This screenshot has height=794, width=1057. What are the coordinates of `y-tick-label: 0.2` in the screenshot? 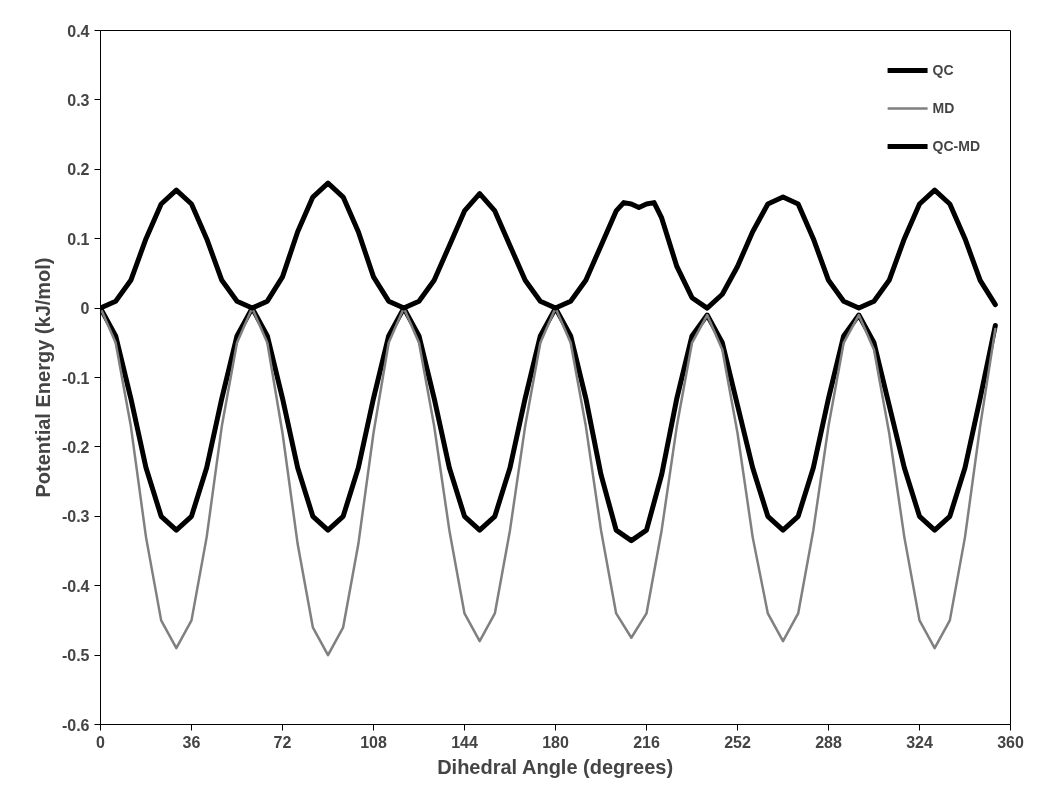 It's located at (78, 170).